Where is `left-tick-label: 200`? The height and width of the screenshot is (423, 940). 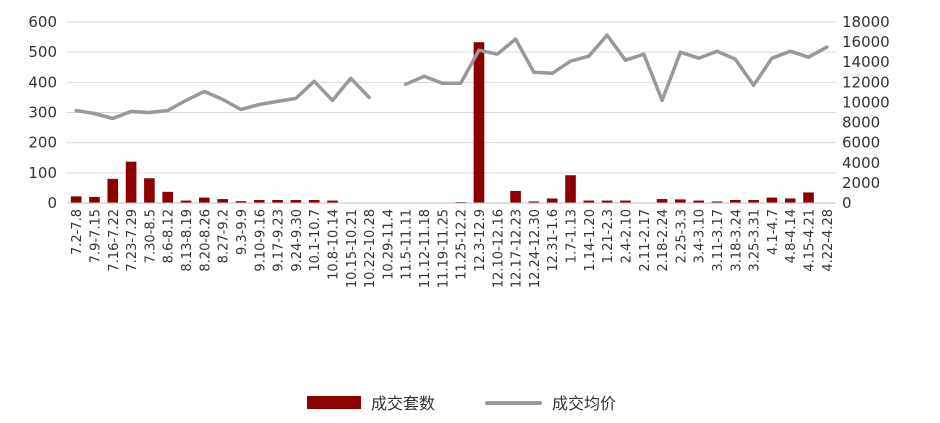 left-tick-label: 200 is located at coordinates (42, 143).